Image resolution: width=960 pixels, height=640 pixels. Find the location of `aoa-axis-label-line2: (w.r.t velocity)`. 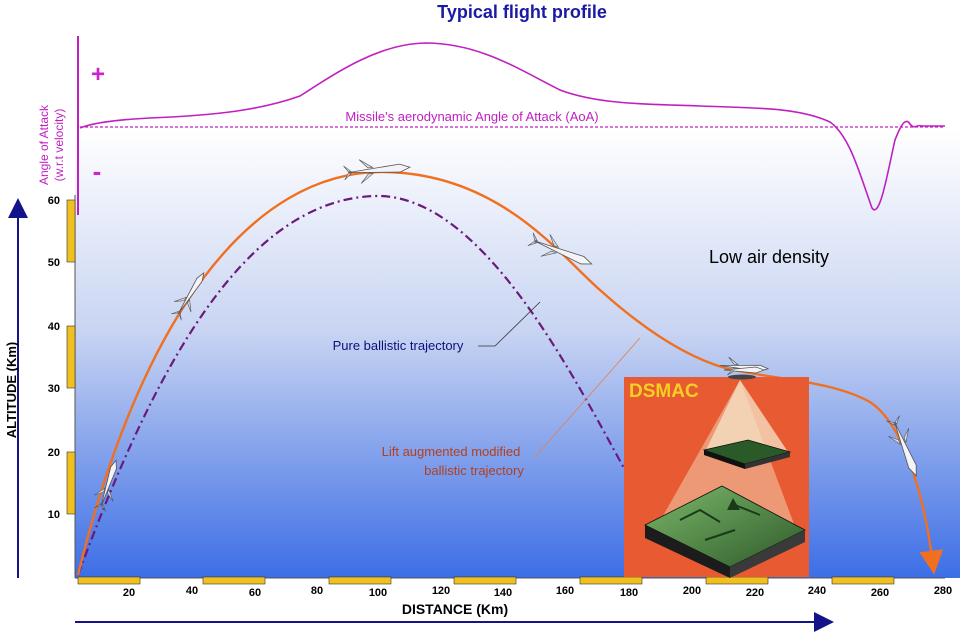

aoa-axis-label-line2: (w.r.t velocity) is located at coordinates (59, 145).